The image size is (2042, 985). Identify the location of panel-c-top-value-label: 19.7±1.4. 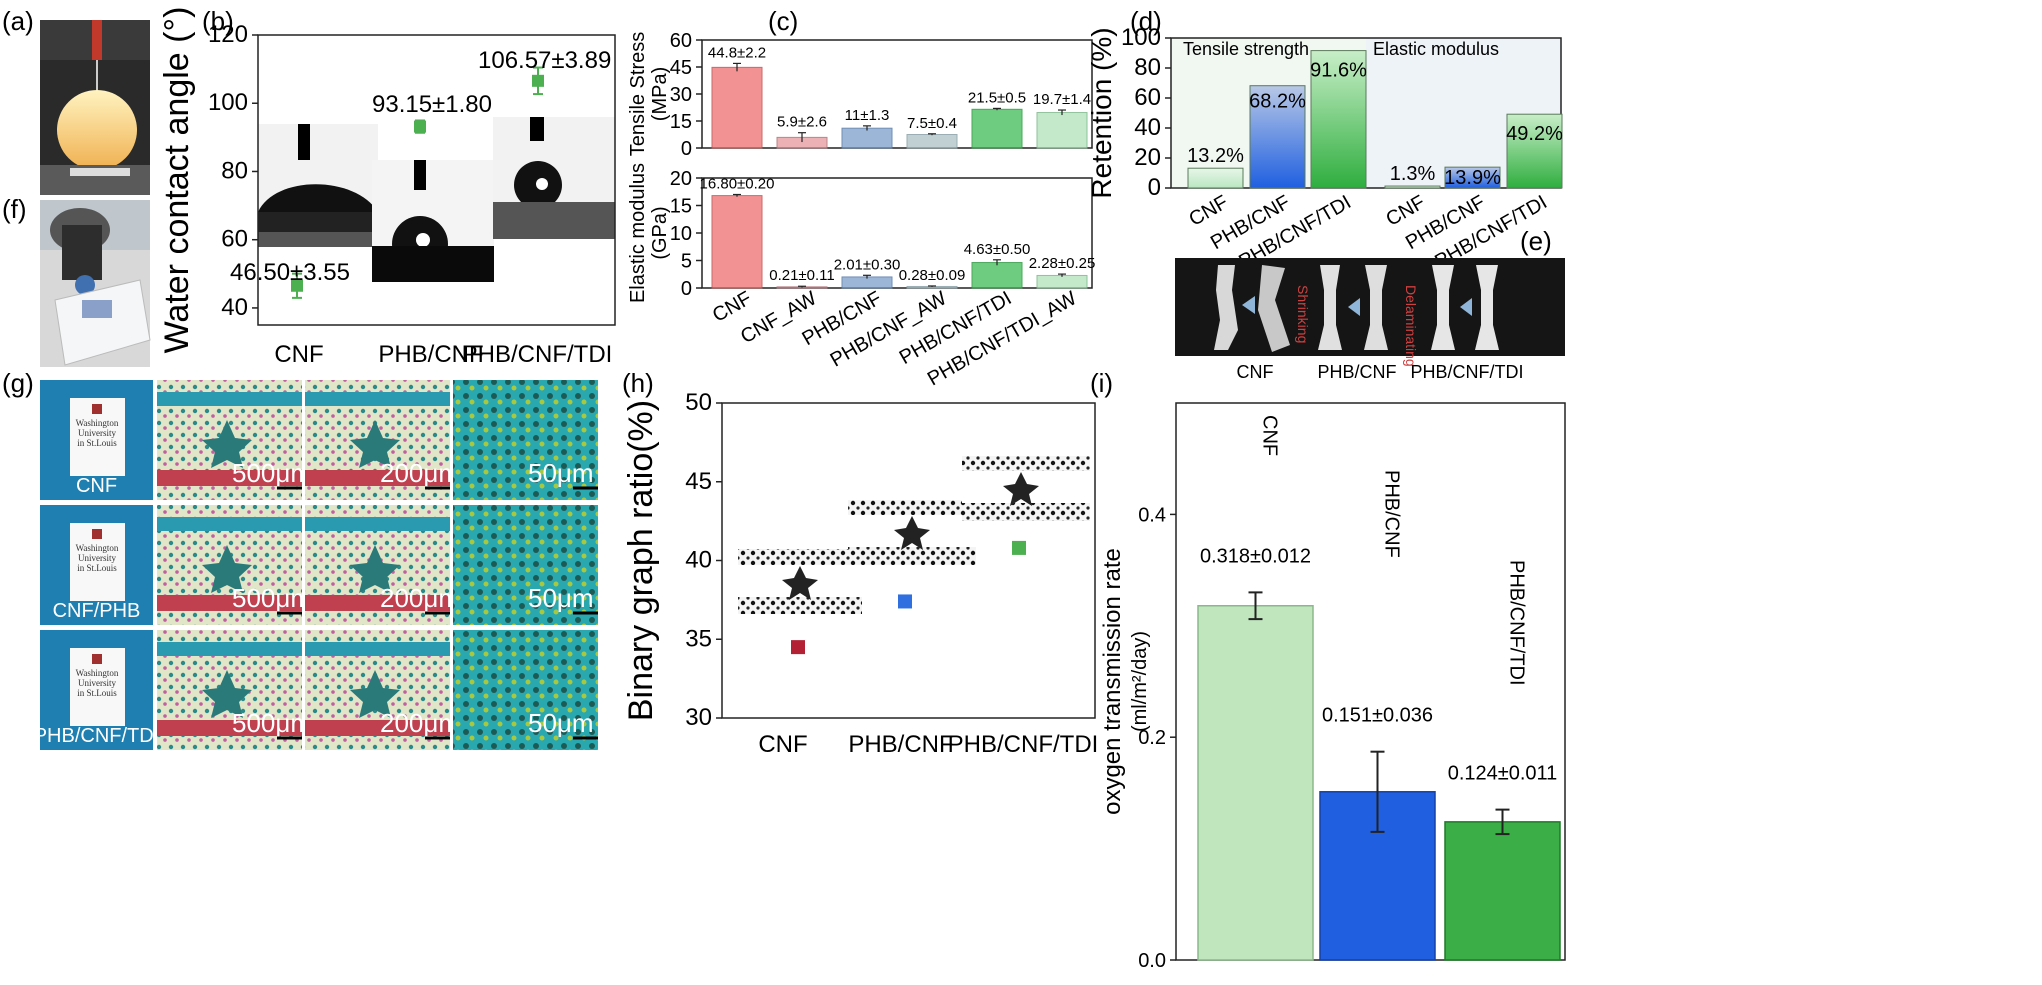
(1062, 99).